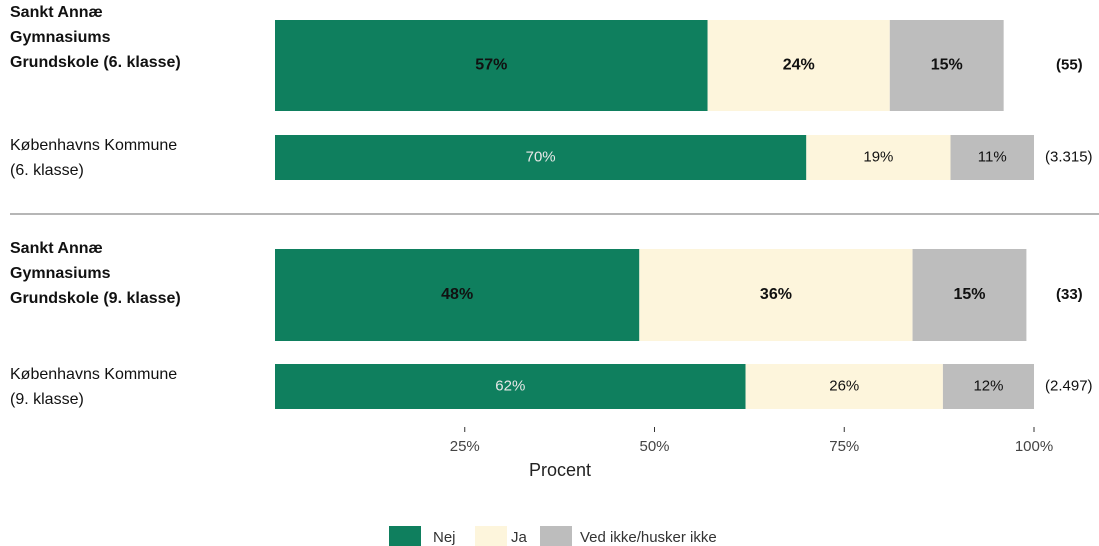  I want to click on data-label: 24%, so click(799, 65).